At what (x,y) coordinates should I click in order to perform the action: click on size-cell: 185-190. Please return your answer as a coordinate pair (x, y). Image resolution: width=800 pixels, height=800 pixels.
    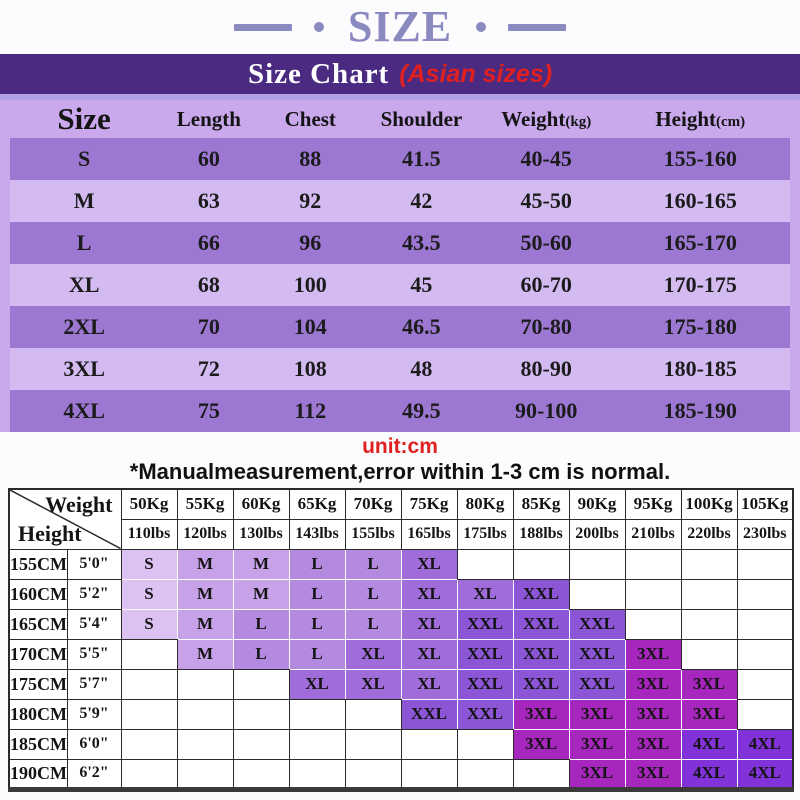
    Looking at the image, I should click on (700, 410).